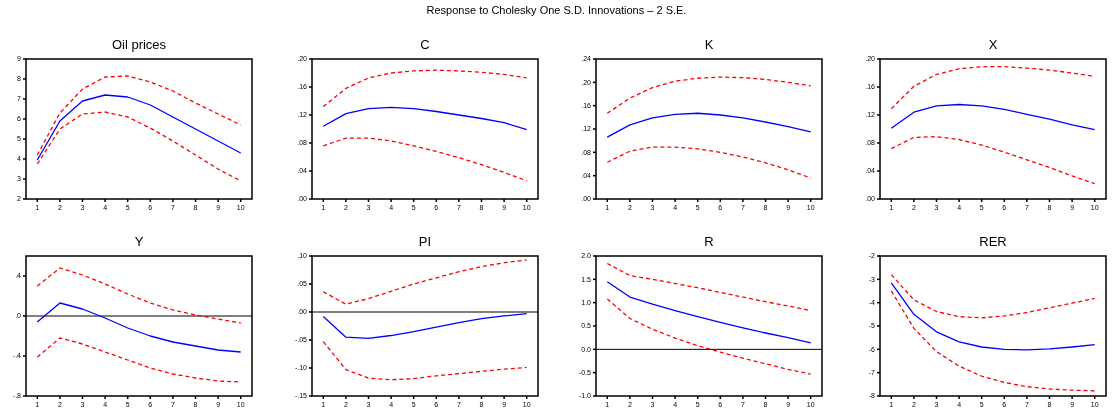  Describe the element at coordinates (556, 10) in the screenshot. I see `text: Response to Cholesky One S.D. Innovations – 2 S.E.` at that location.